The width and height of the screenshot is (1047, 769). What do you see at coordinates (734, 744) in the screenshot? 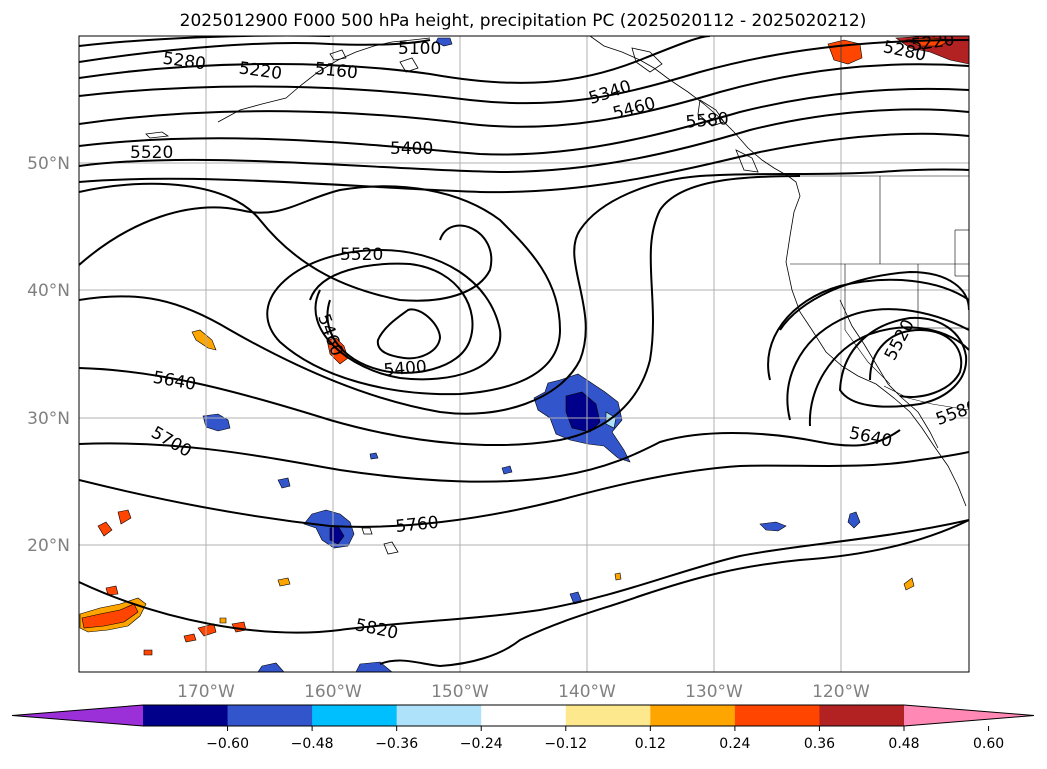
I see `colorbar-tick-label: 0.24` at bounding box center [734, 744].